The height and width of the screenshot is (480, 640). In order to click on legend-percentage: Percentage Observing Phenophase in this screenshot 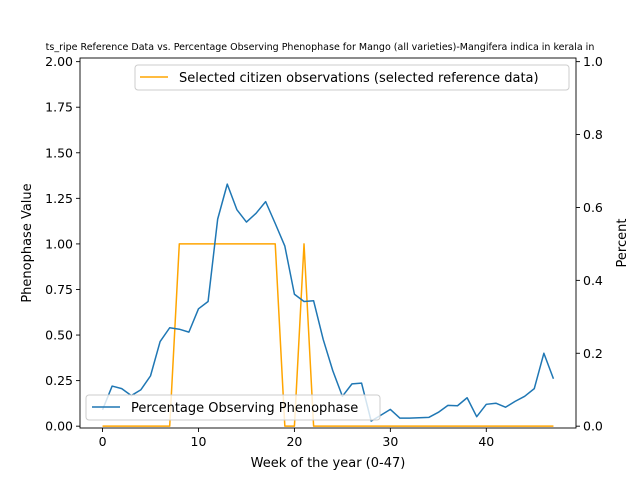, I will do `click(233, 407)`.